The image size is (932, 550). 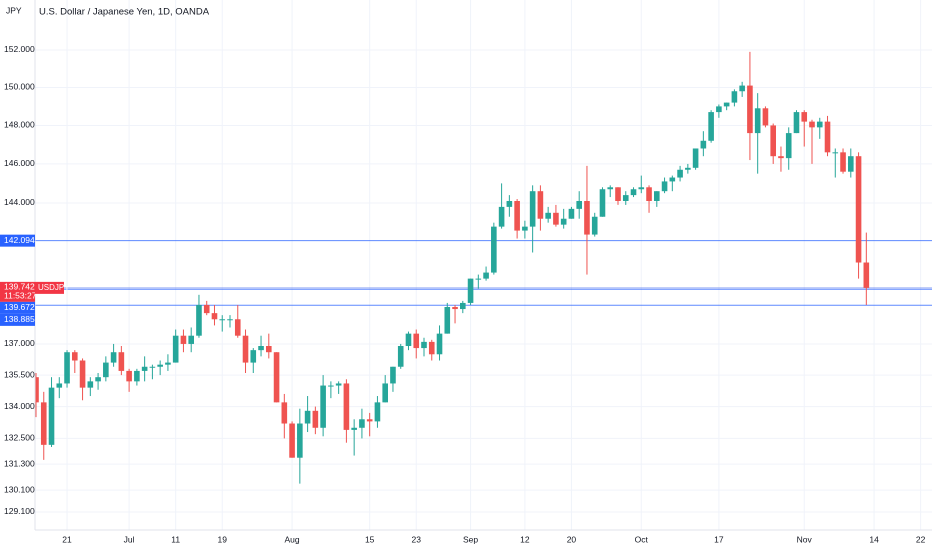 I want to click on last-price-box, so click(x=17, y=291).